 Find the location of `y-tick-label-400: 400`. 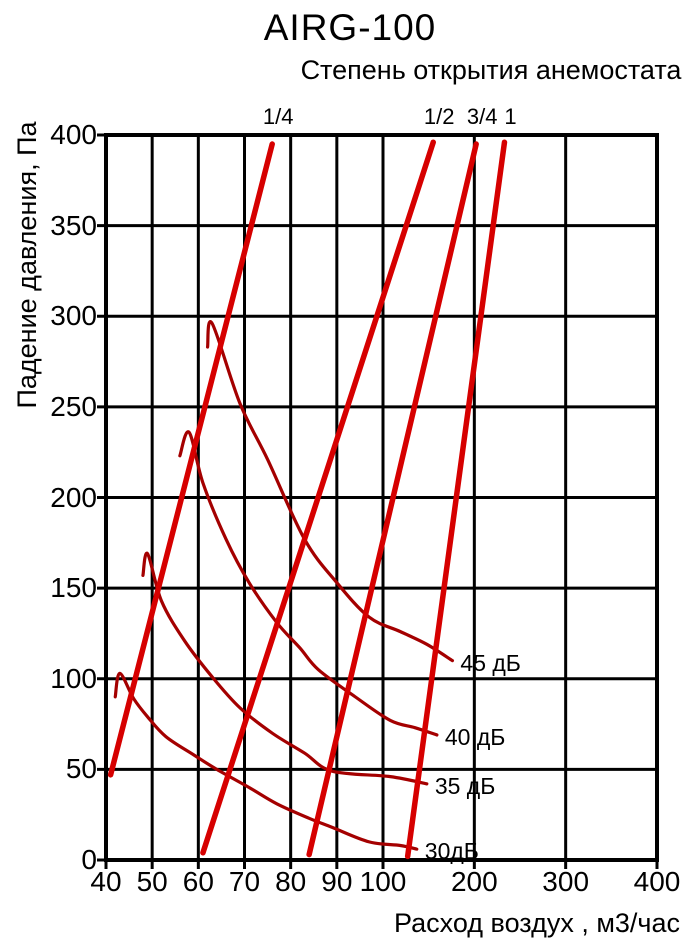

y-tick-label-400: 400 is located at coordinates (73, 134).